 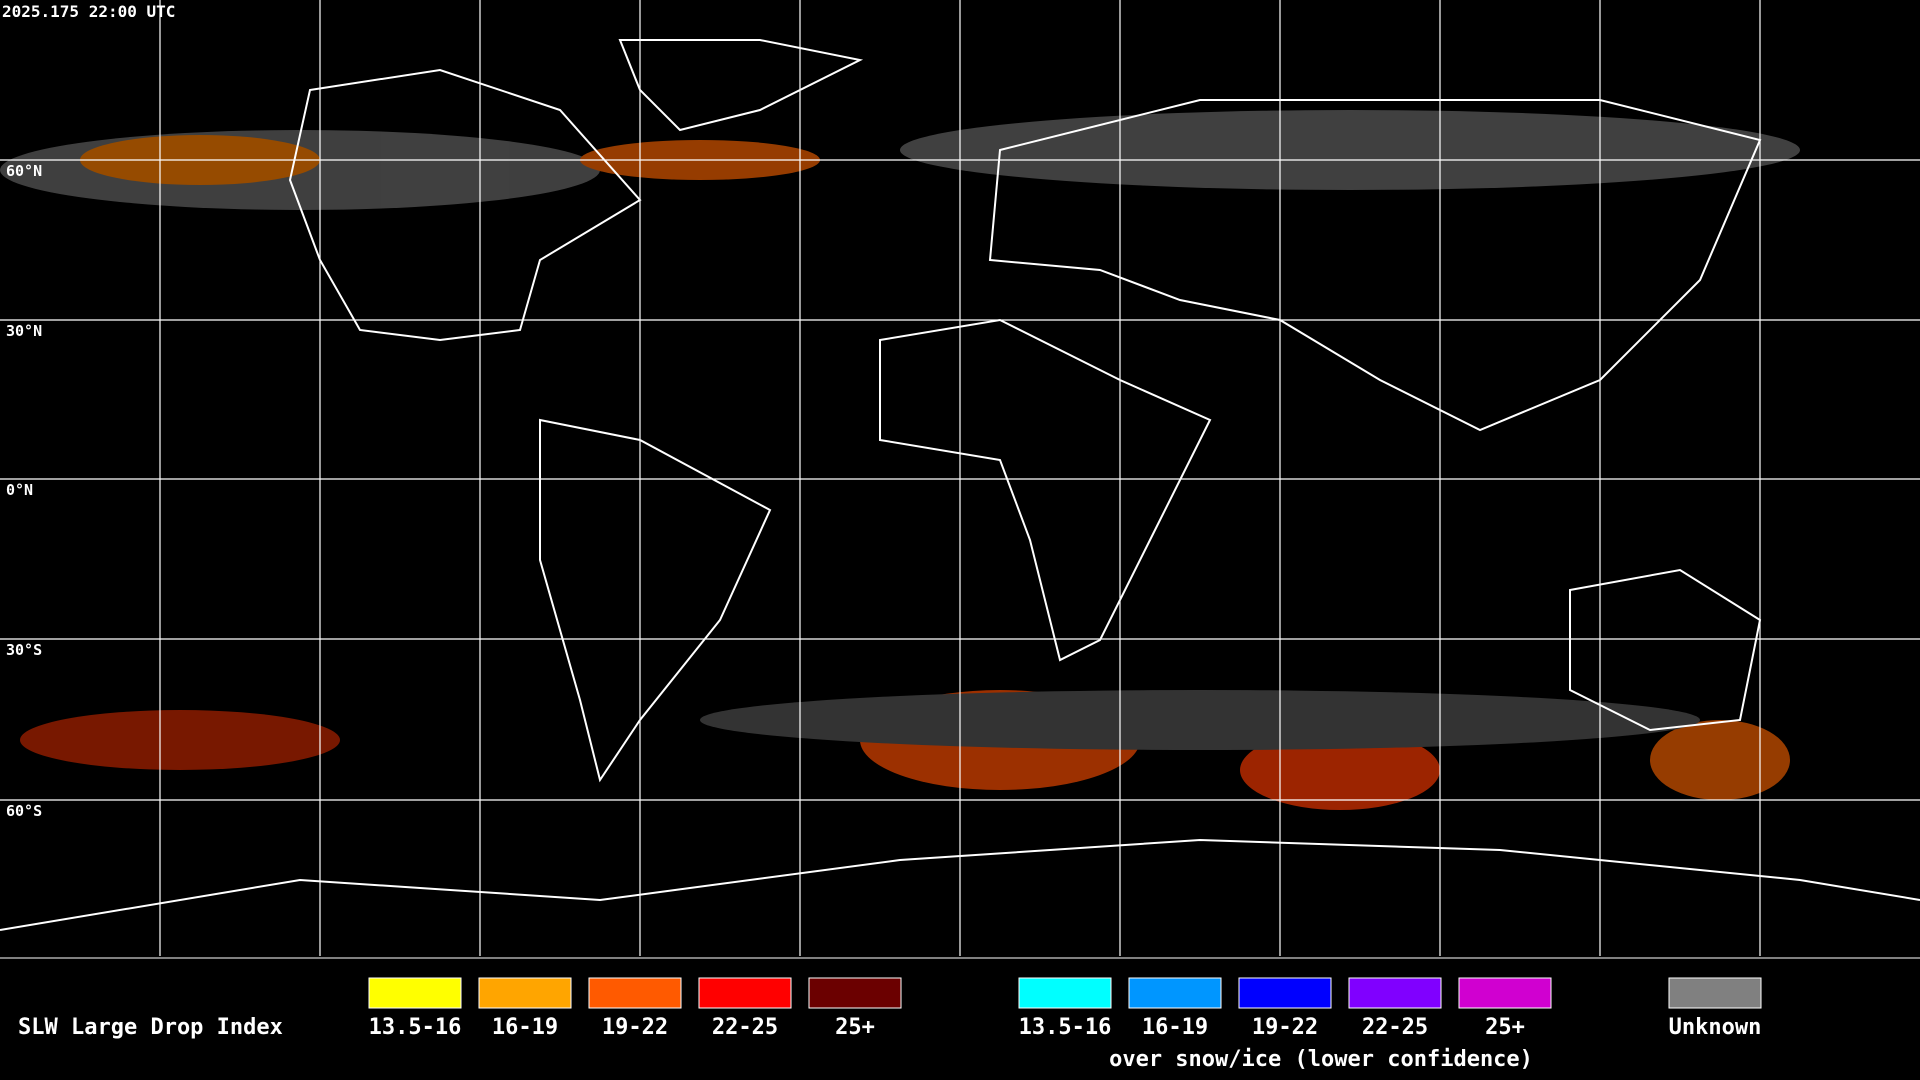 I want to click on legend-title: SLW Large Drop Index, so click(x=150, y=1027).